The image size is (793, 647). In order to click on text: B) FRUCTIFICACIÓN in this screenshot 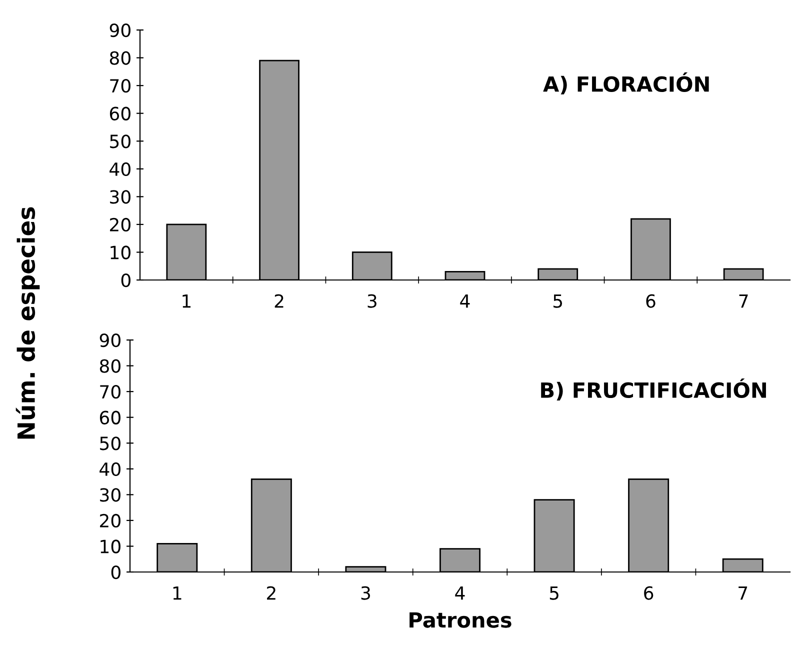, I will do `click(653, 389)`.